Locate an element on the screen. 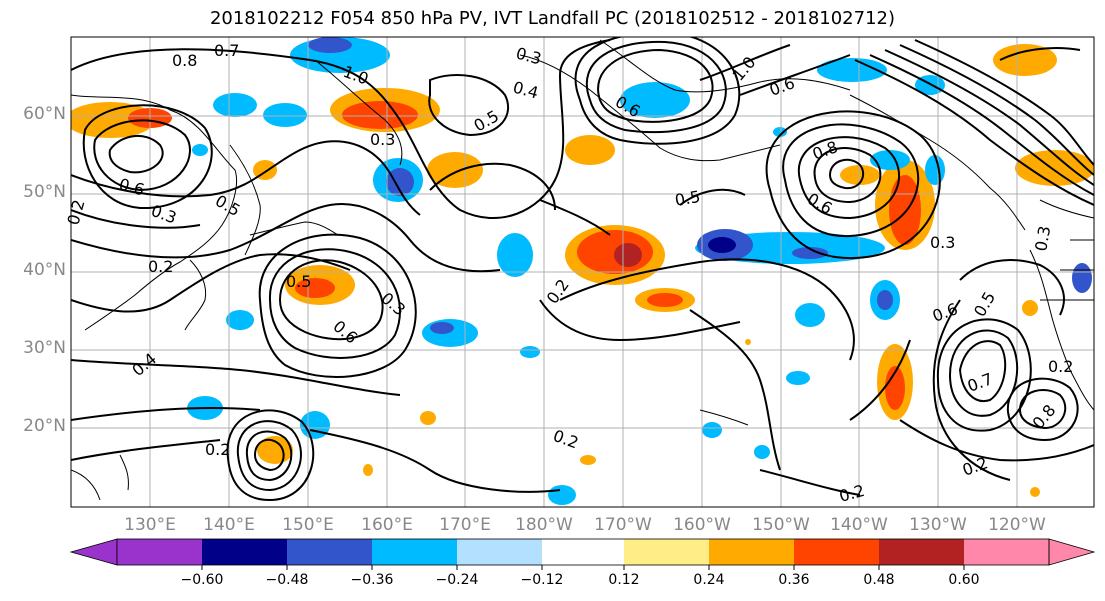 The width and height of the screenshot is (1105, 601). lat-label: 20°N is located at coordinates (44, 426).